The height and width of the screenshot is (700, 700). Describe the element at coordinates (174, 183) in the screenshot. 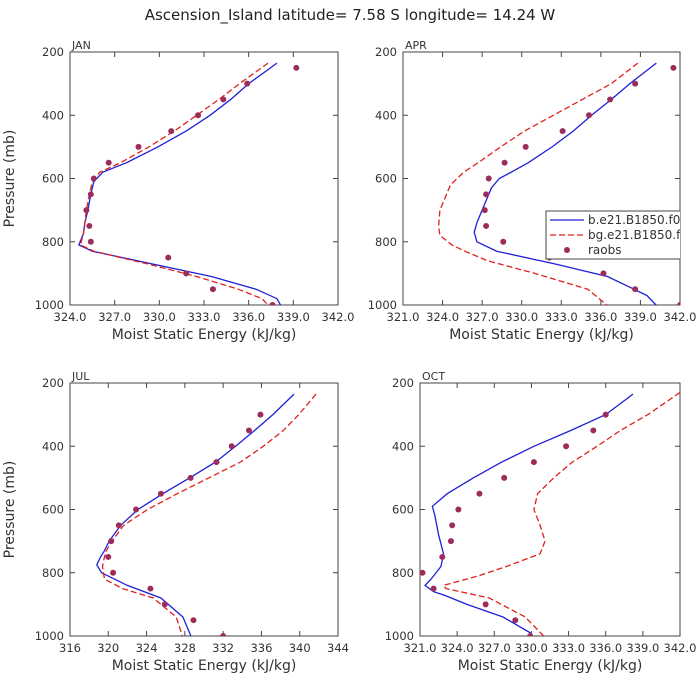

I see `series-line-bg` at that location.